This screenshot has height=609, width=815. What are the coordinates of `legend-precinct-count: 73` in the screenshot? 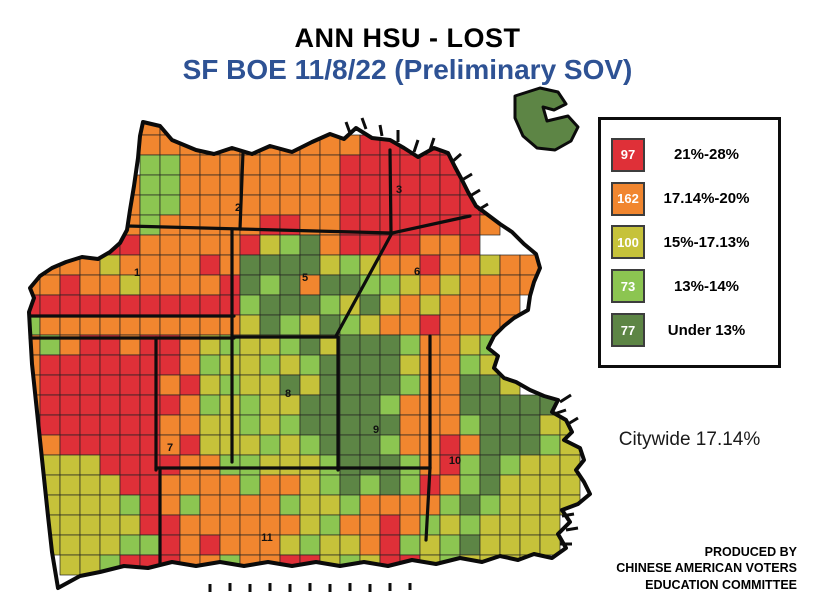 It's located at (628, 286).